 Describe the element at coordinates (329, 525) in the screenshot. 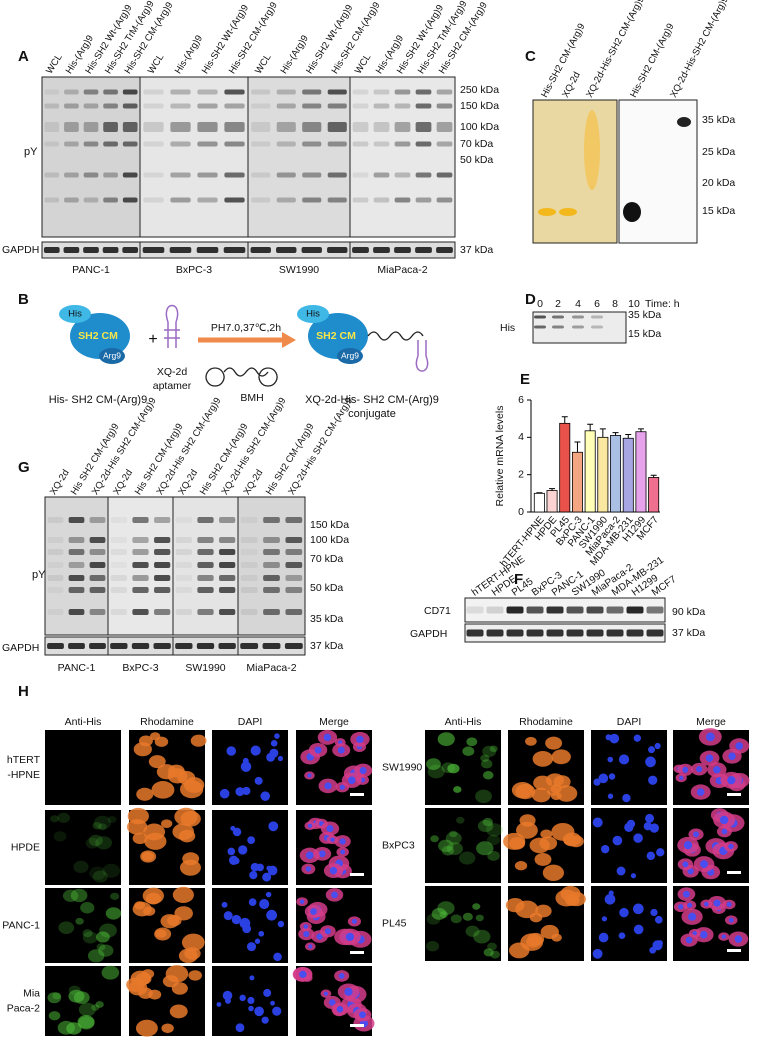

I see `marker: 150 kDa` at that location.